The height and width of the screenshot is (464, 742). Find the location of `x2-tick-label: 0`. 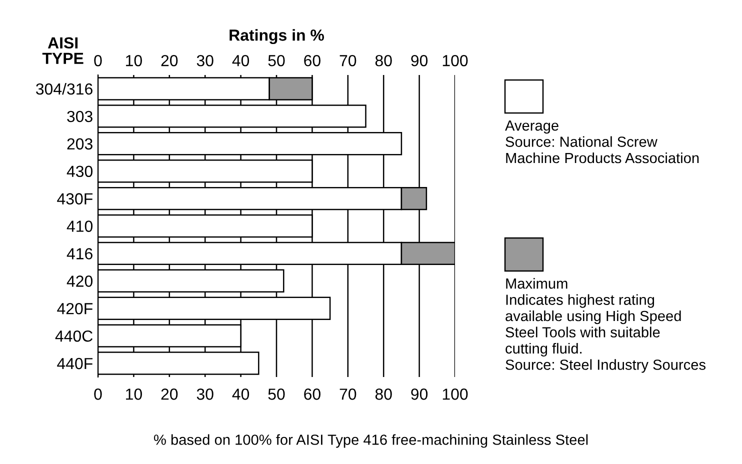

x2-tick-label: 0 is located at coordinates (98, 394).